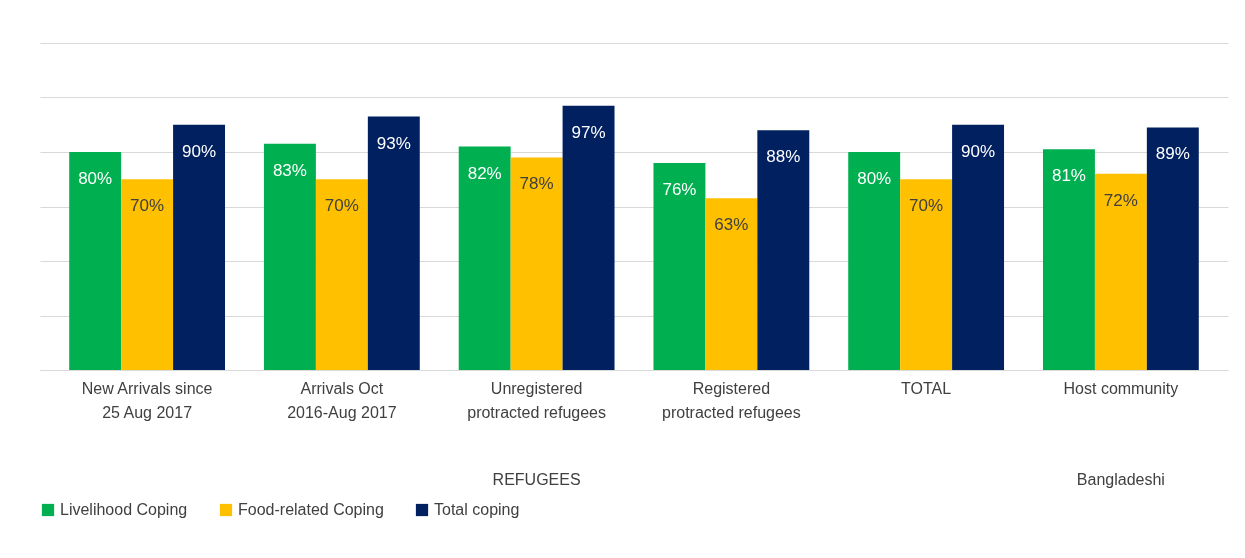 The image size is (1245, 558). Describe the element at coordinates (1172, 154) in the screenshot. I see `data-label: 89%` at that location.